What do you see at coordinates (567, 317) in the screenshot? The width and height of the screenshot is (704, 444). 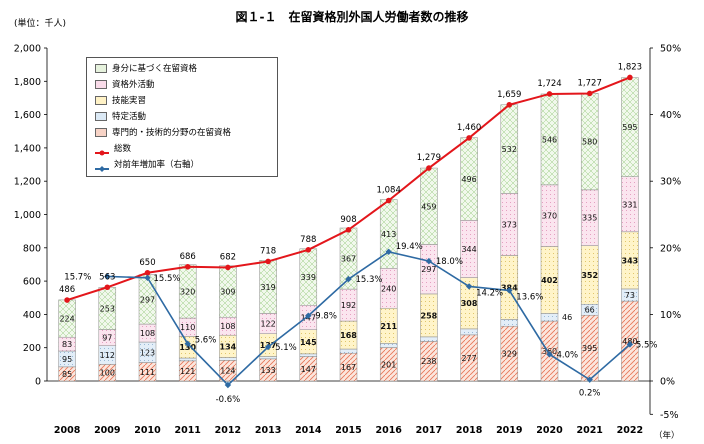 I see `bar-segment-label: 46` at bounding box center [567, 317].